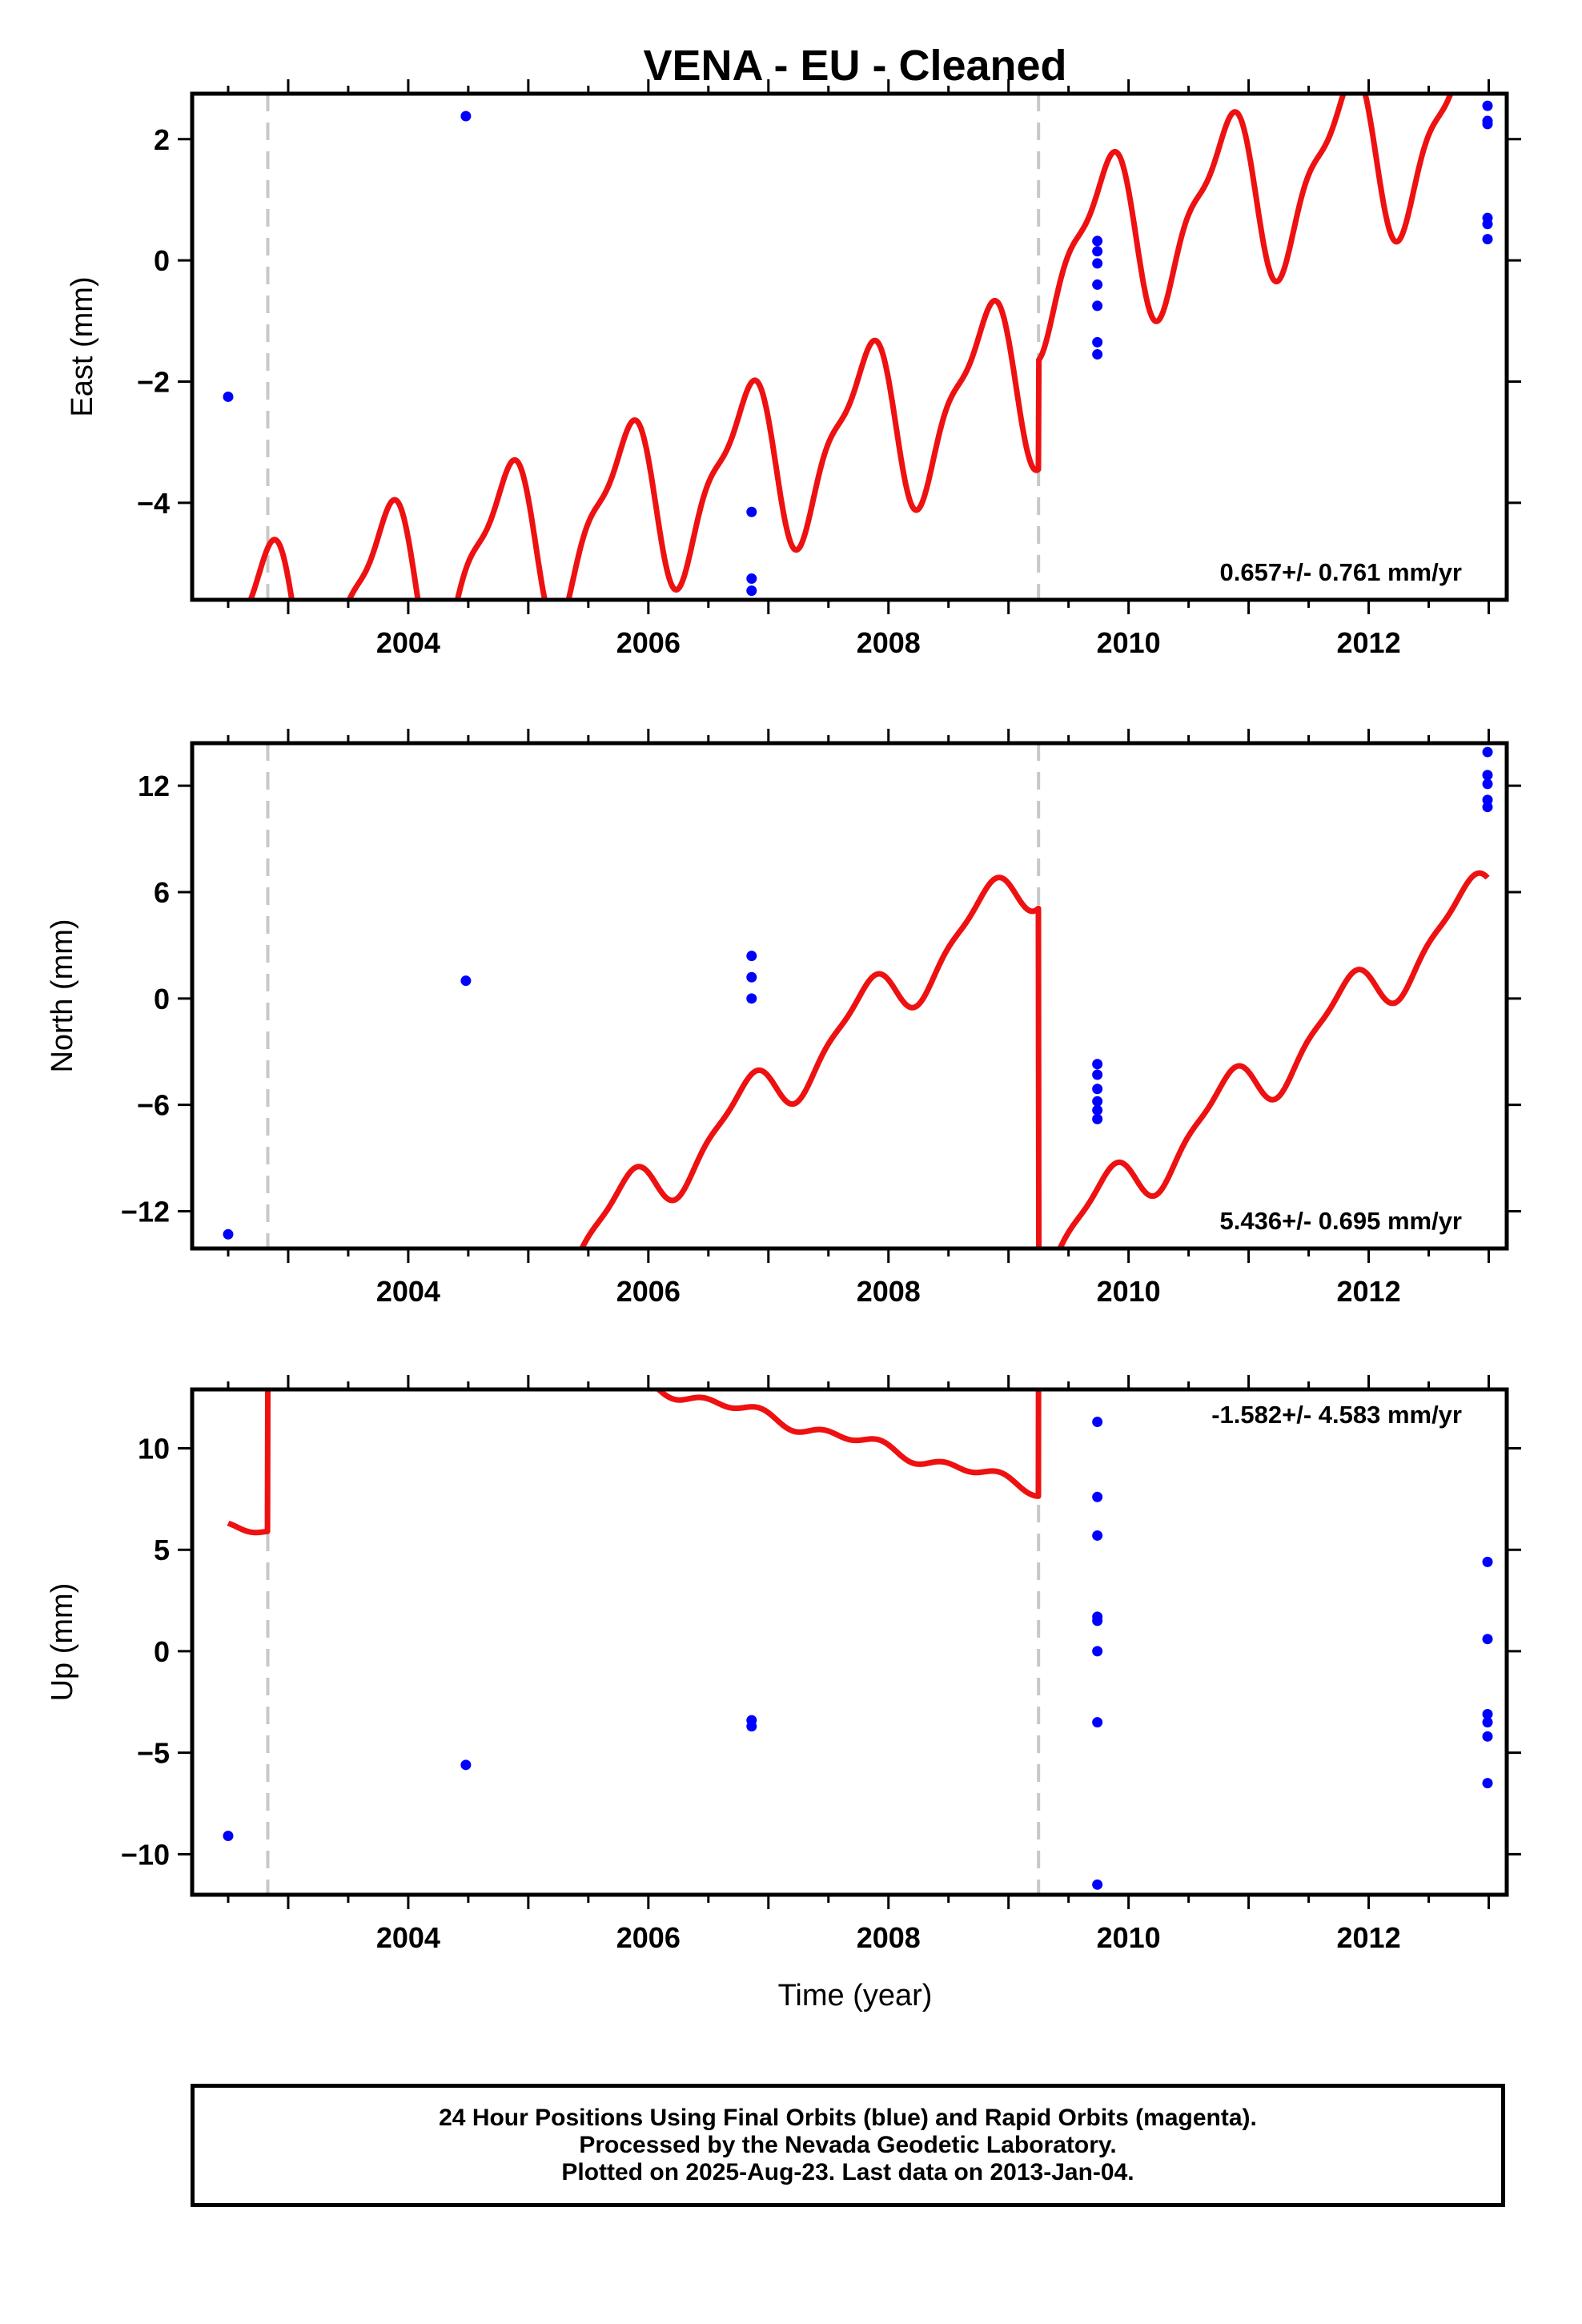 The height and width of the screenshot is (2324, 1582). Describe the element at coordinates (854, 66) in the screenshot. I see `chart-title: VENA - EU - Cleaned` at that location.